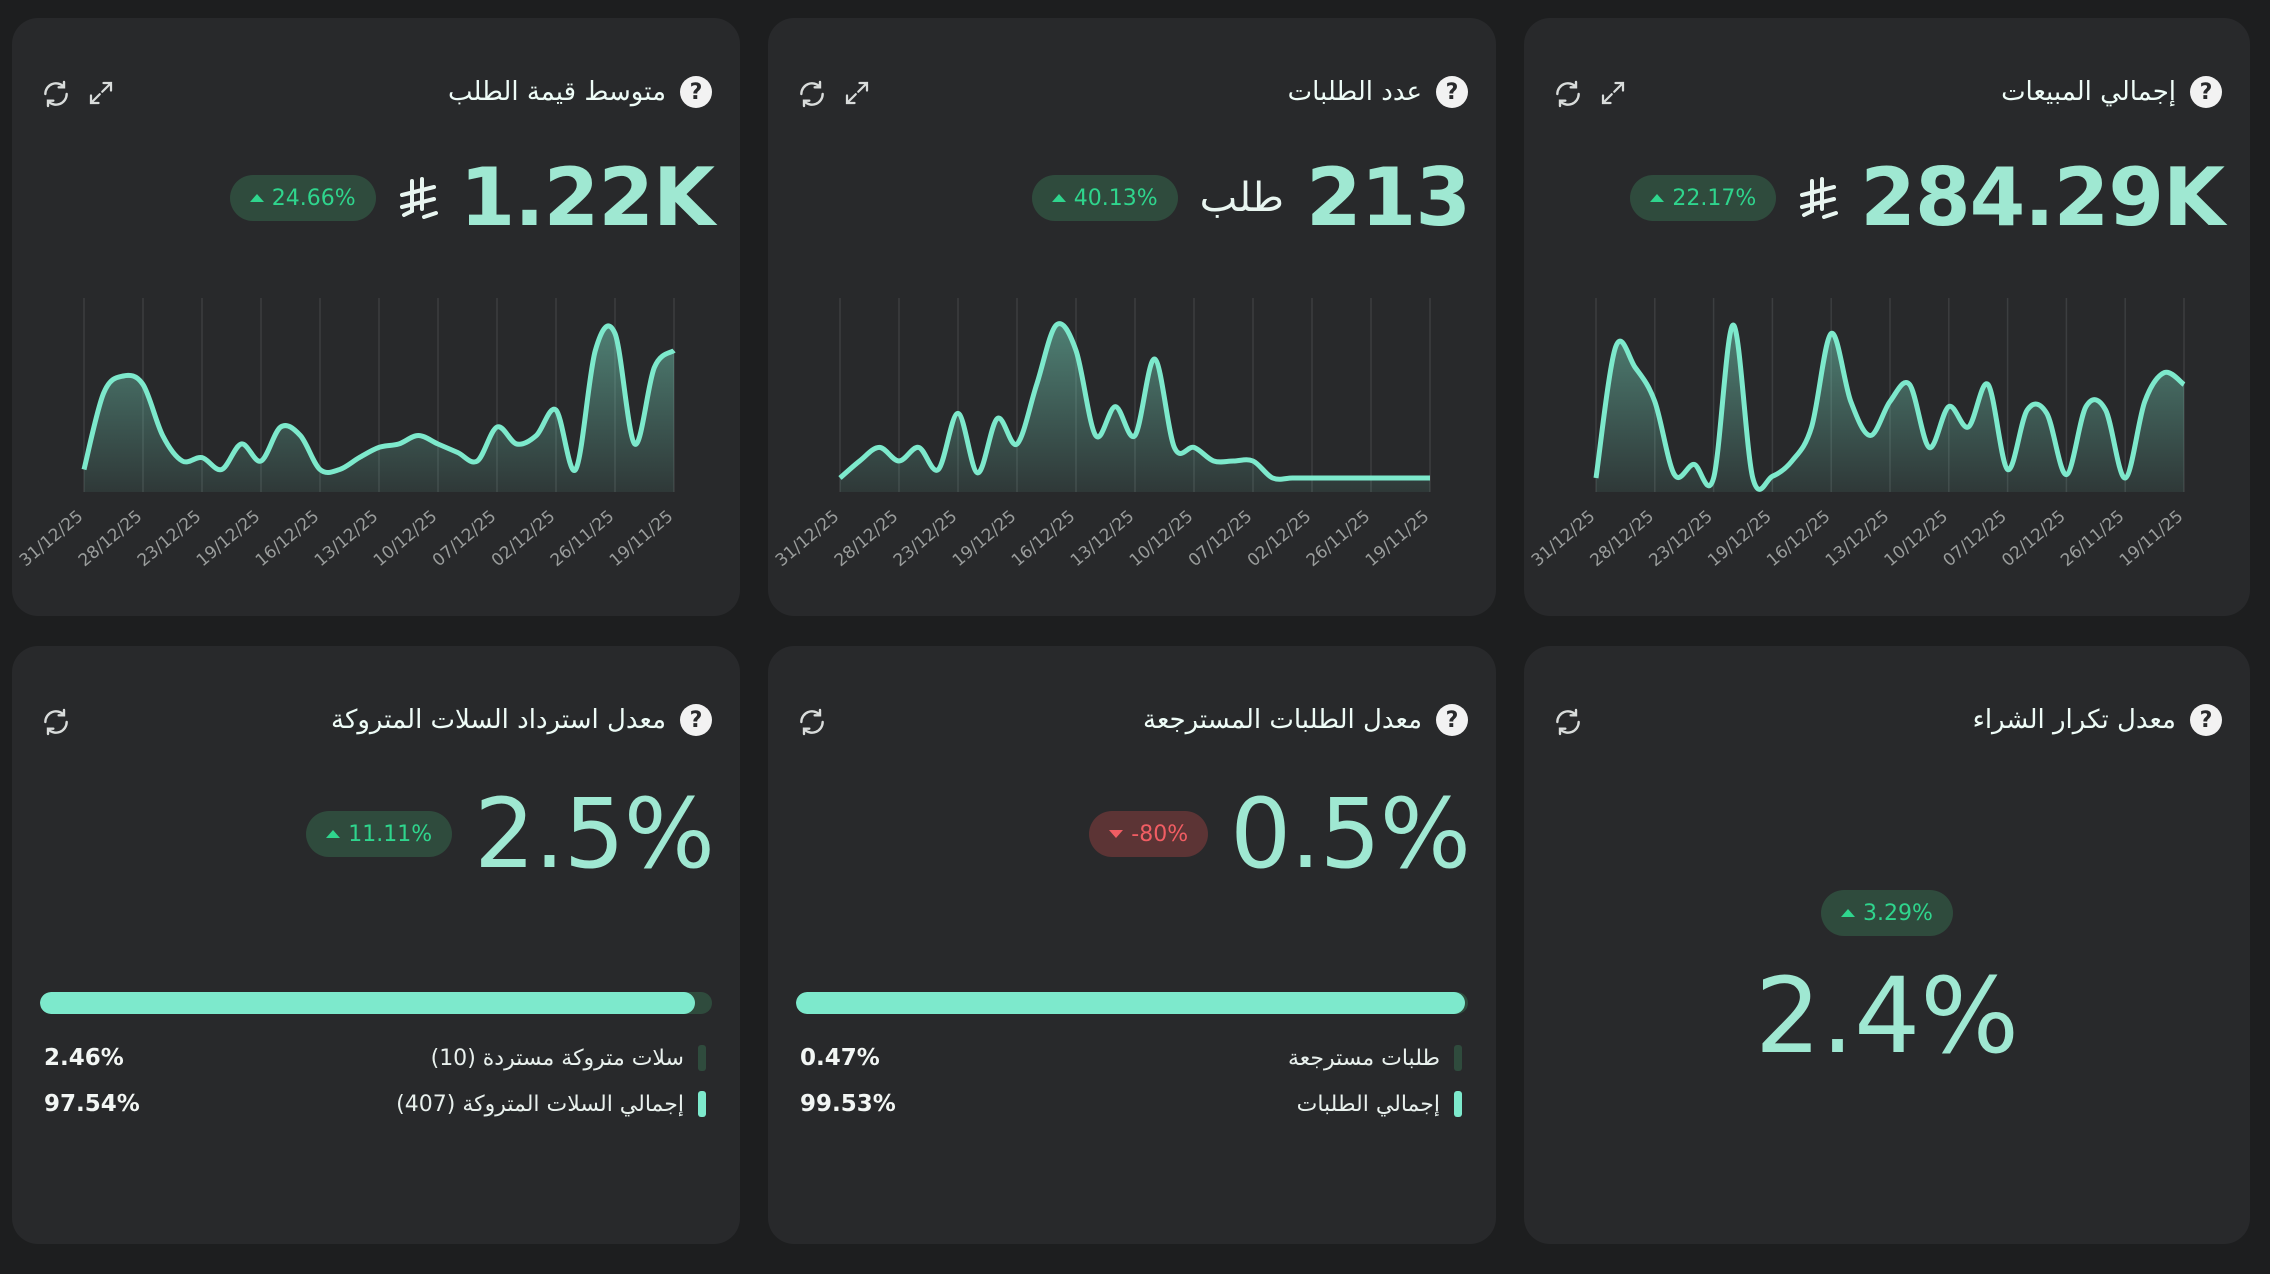  Describe the element at coordinates (92, 1104) in the screenshot. I see `legend-pct: 97.54%` at that location.